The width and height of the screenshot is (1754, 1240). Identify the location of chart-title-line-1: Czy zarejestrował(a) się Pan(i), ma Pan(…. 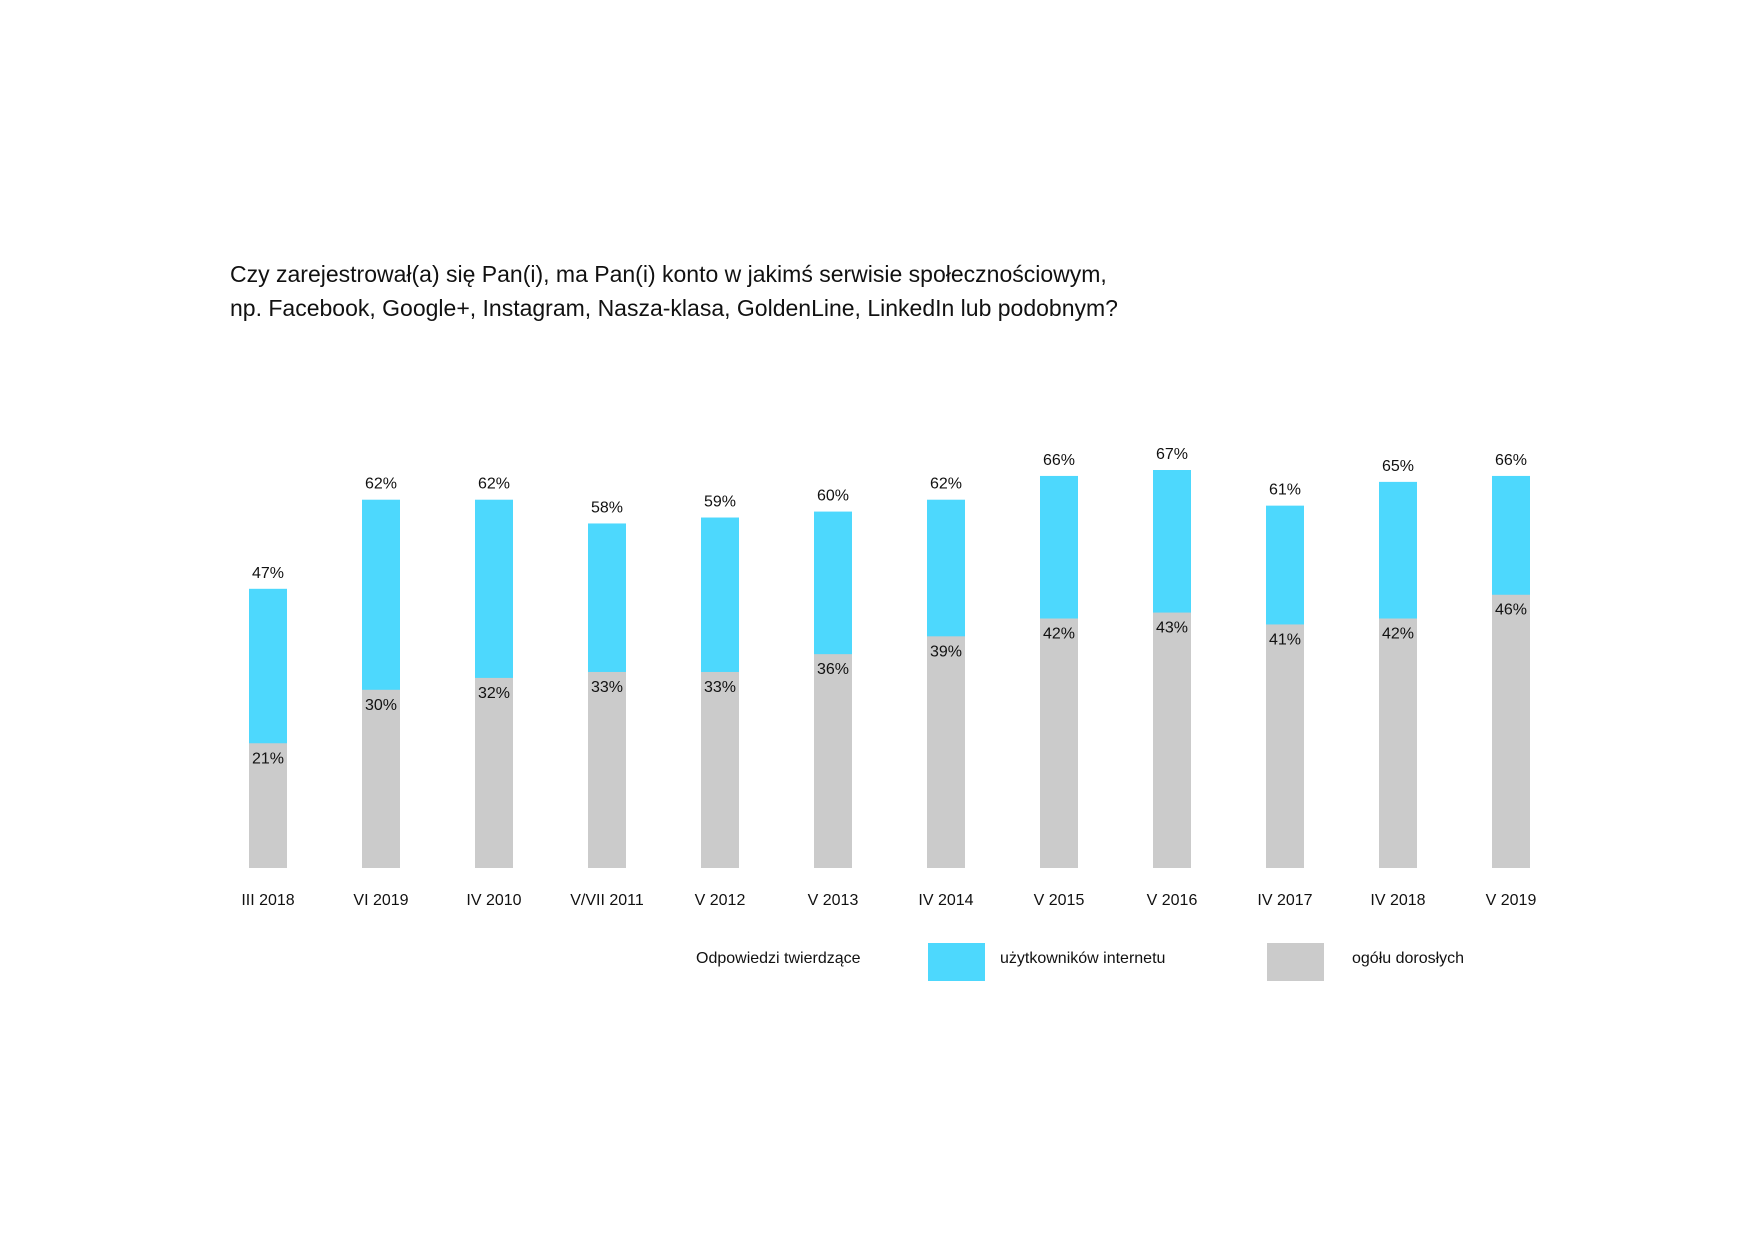
(668, 274).